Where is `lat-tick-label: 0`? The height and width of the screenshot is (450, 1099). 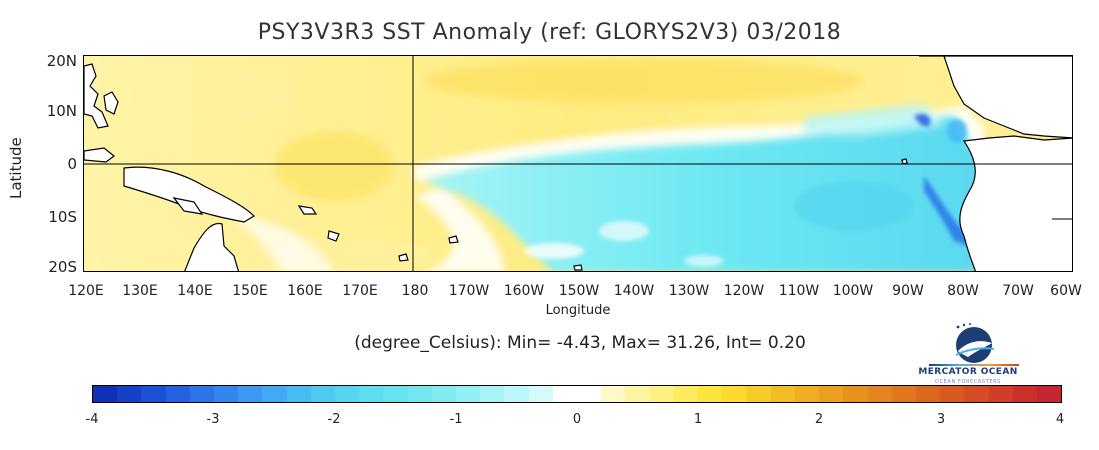 lat-tick-label: 0 is located at coordinates (72, 164).